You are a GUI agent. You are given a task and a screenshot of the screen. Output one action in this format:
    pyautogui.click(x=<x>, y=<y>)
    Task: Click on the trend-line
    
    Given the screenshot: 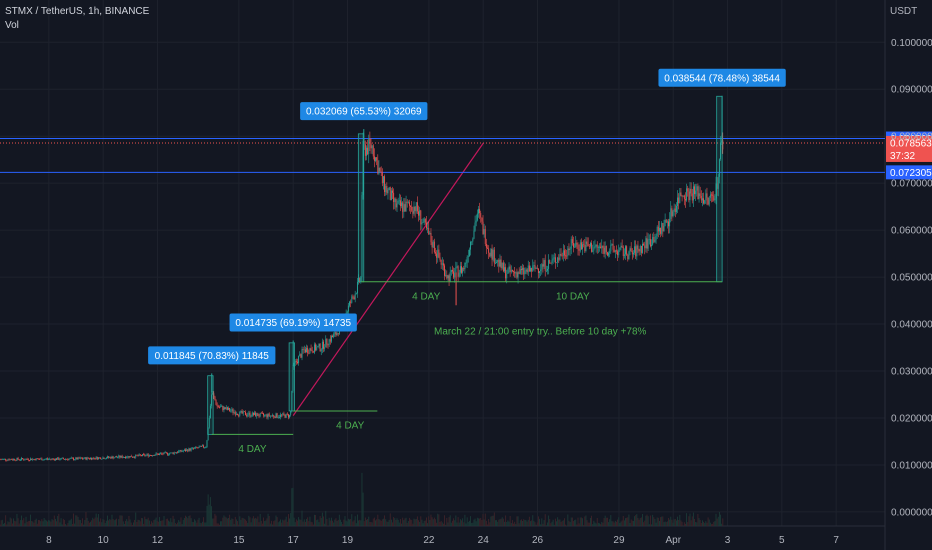 What is the action you would take?
    pyautogui.click(x=388, y=279)
    